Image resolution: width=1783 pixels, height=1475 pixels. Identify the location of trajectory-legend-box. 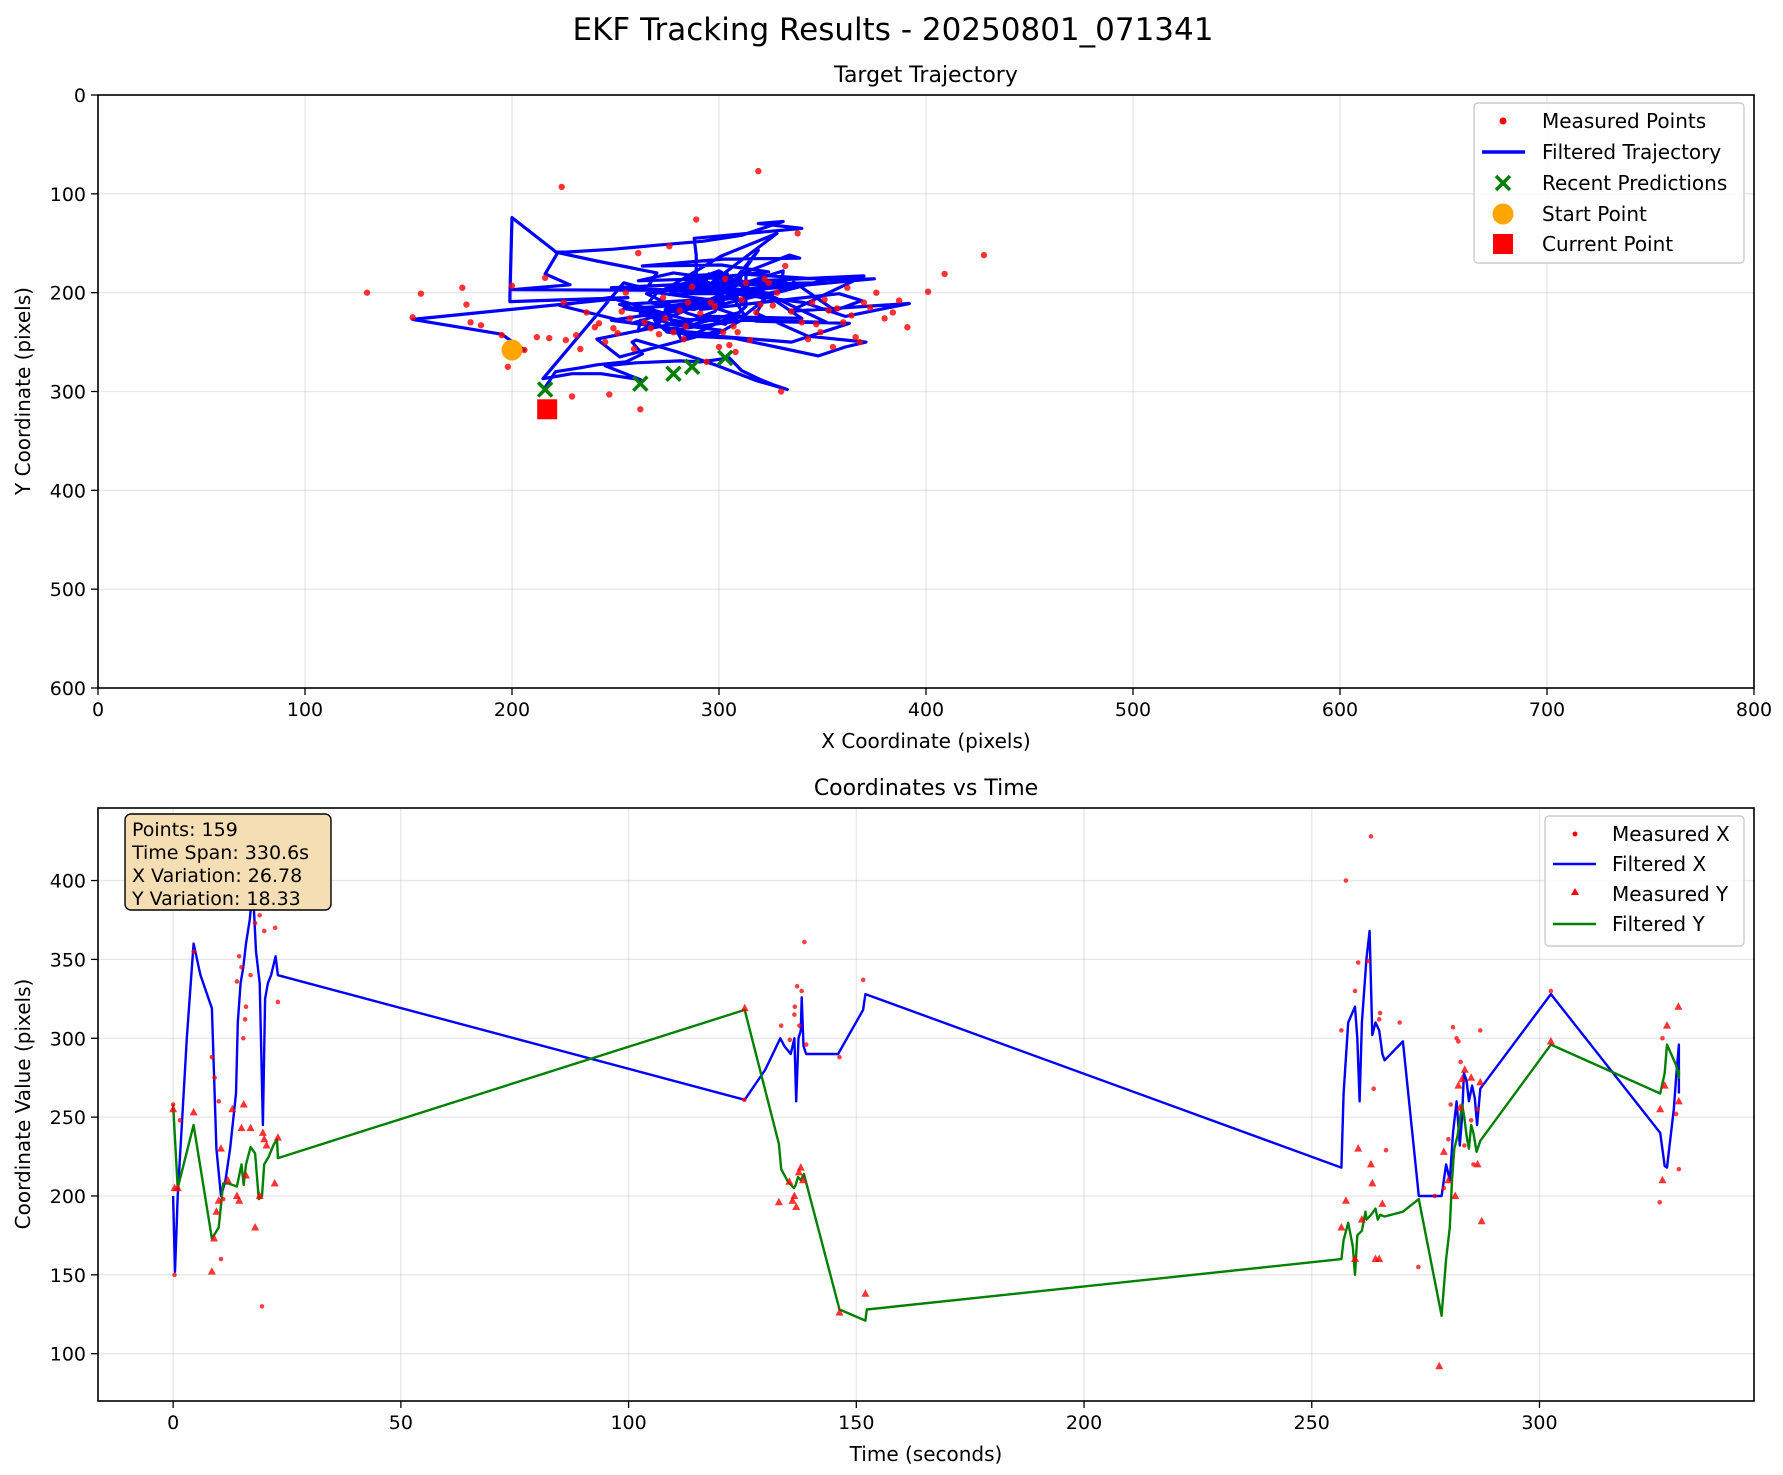
(1609, 183).